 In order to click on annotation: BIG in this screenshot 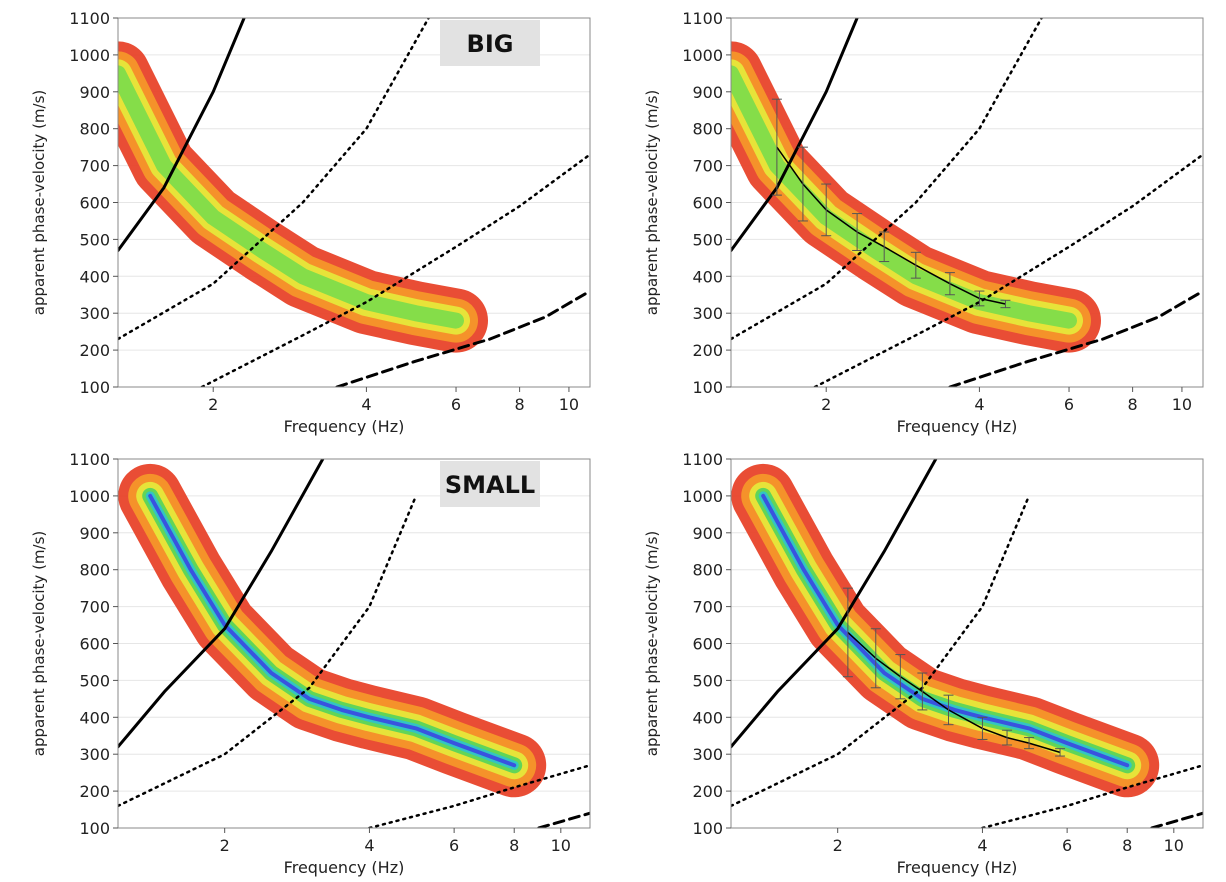, I will do `click(490, 44)`.